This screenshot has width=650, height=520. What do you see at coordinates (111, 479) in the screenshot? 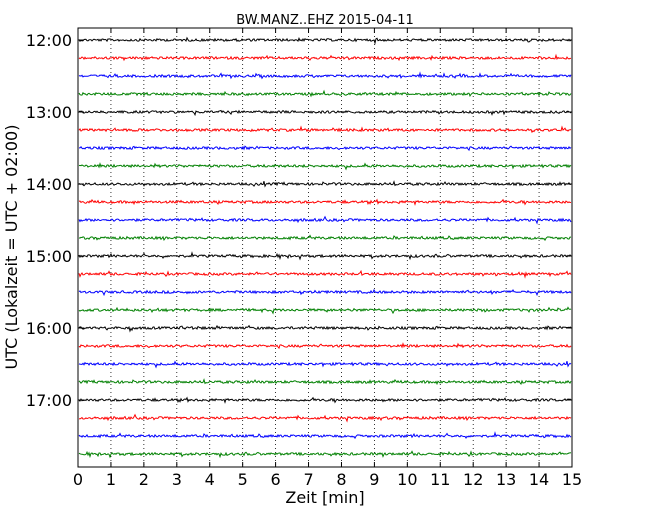
I see `x-tick-label-1: 1` at bounding box center [111, 479].